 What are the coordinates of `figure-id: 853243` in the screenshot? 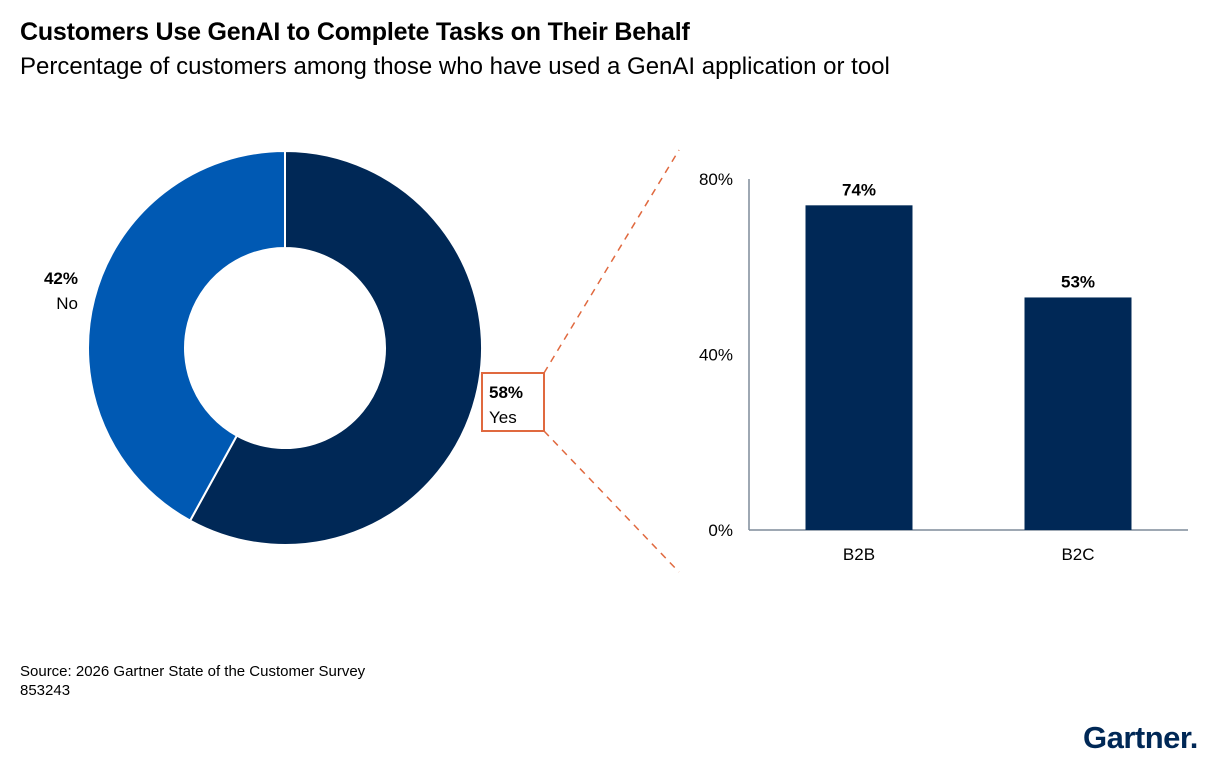 It's located at (45, 690).